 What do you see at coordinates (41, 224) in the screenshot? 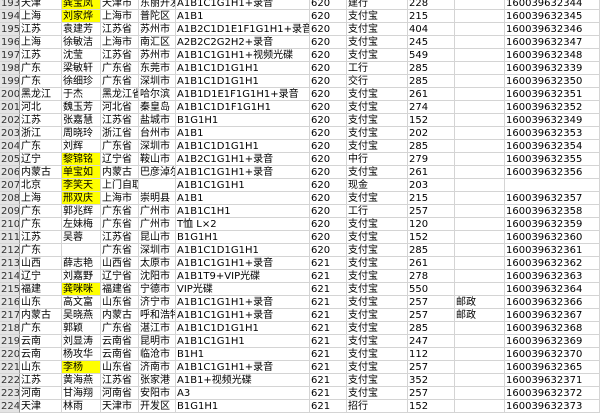
I see `province: 广东` at bounding box center [41, 224].